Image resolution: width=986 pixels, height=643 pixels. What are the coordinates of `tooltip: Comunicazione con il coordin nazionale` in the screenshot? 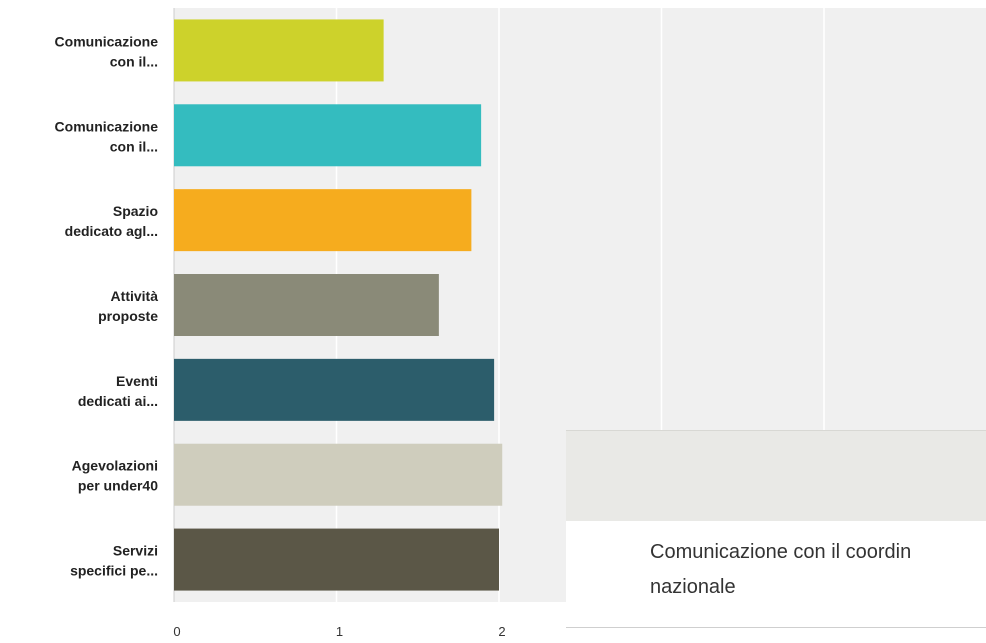 It's located at (776, 530).